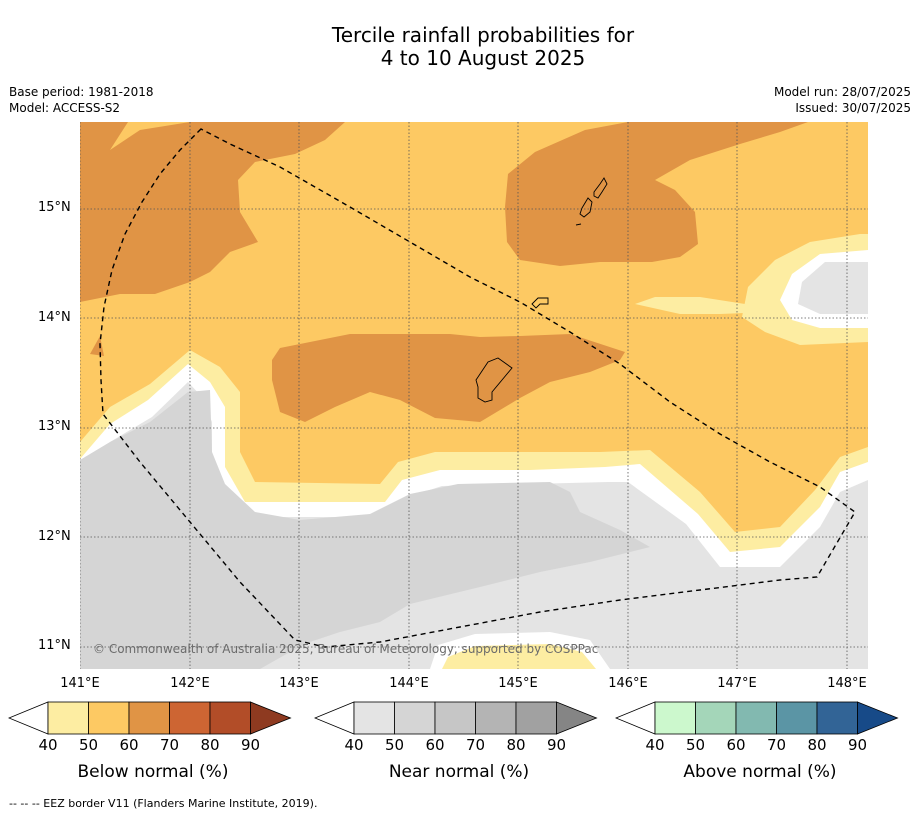 The height and width of the screenshot is (816, 919). What do you see at coordinates (842, 92) in the screenshot?
I see `model-run: Model run: 28/07/2025` at bounding box center [842, 92].